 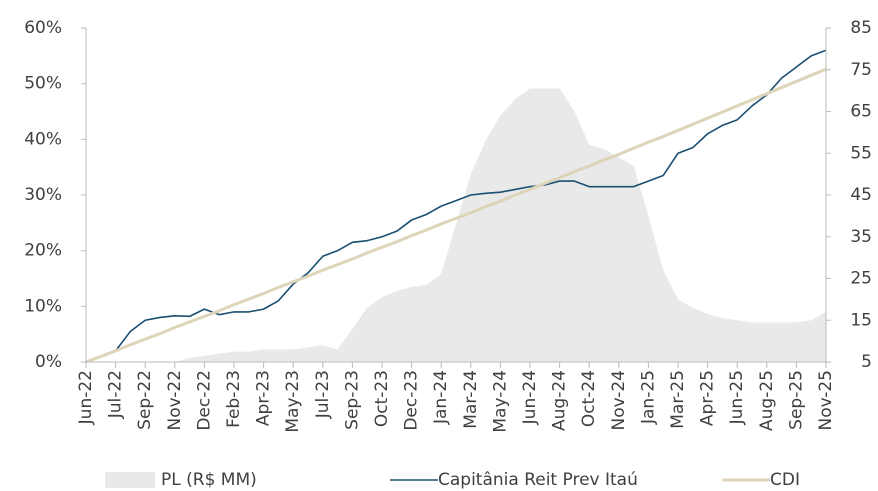 What do you see at coordinates (48, 362) in the screenshot?
I see `y-tick-label: 0%` at bounding box center [48, 362].